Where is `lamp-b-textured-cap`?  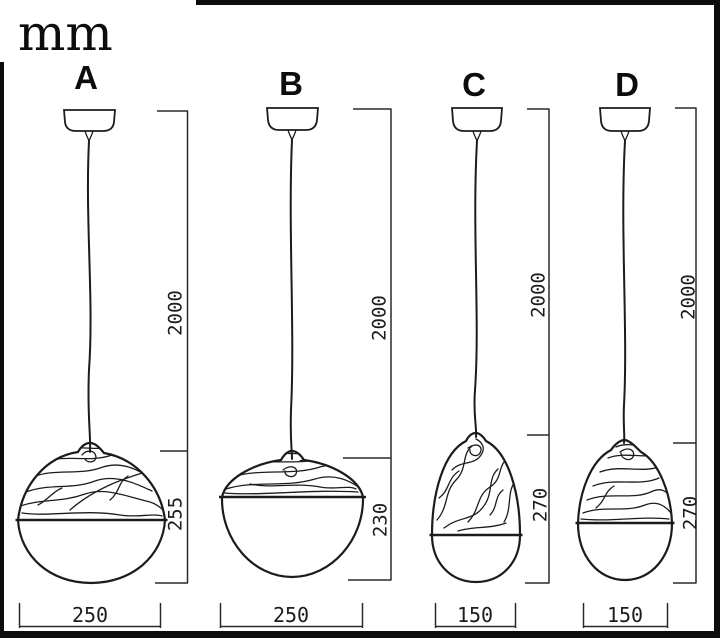 lamp-b-textured-cap is located at coordinates (292, 474).